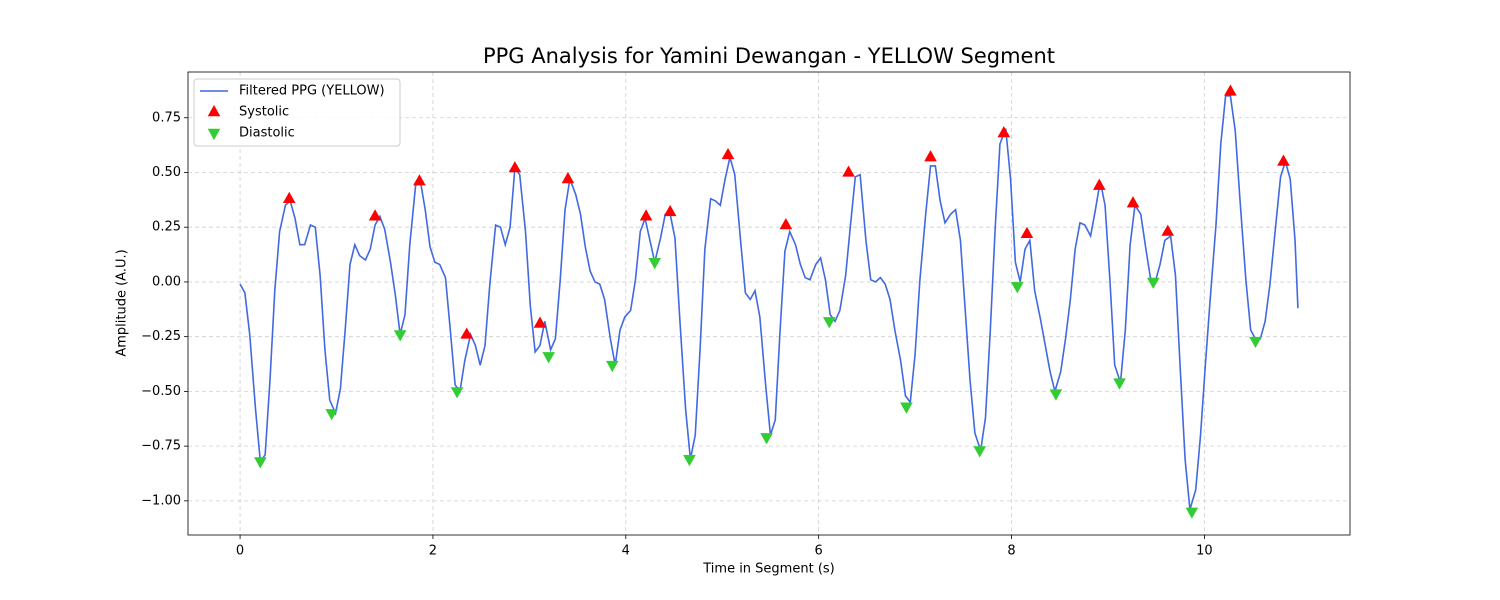 This screenshot has height=600, width=1500. What do you see at coordinates (433, 551) in the screenshot?
I see `x-tick-label: 2` at bounding box center [433, 551].